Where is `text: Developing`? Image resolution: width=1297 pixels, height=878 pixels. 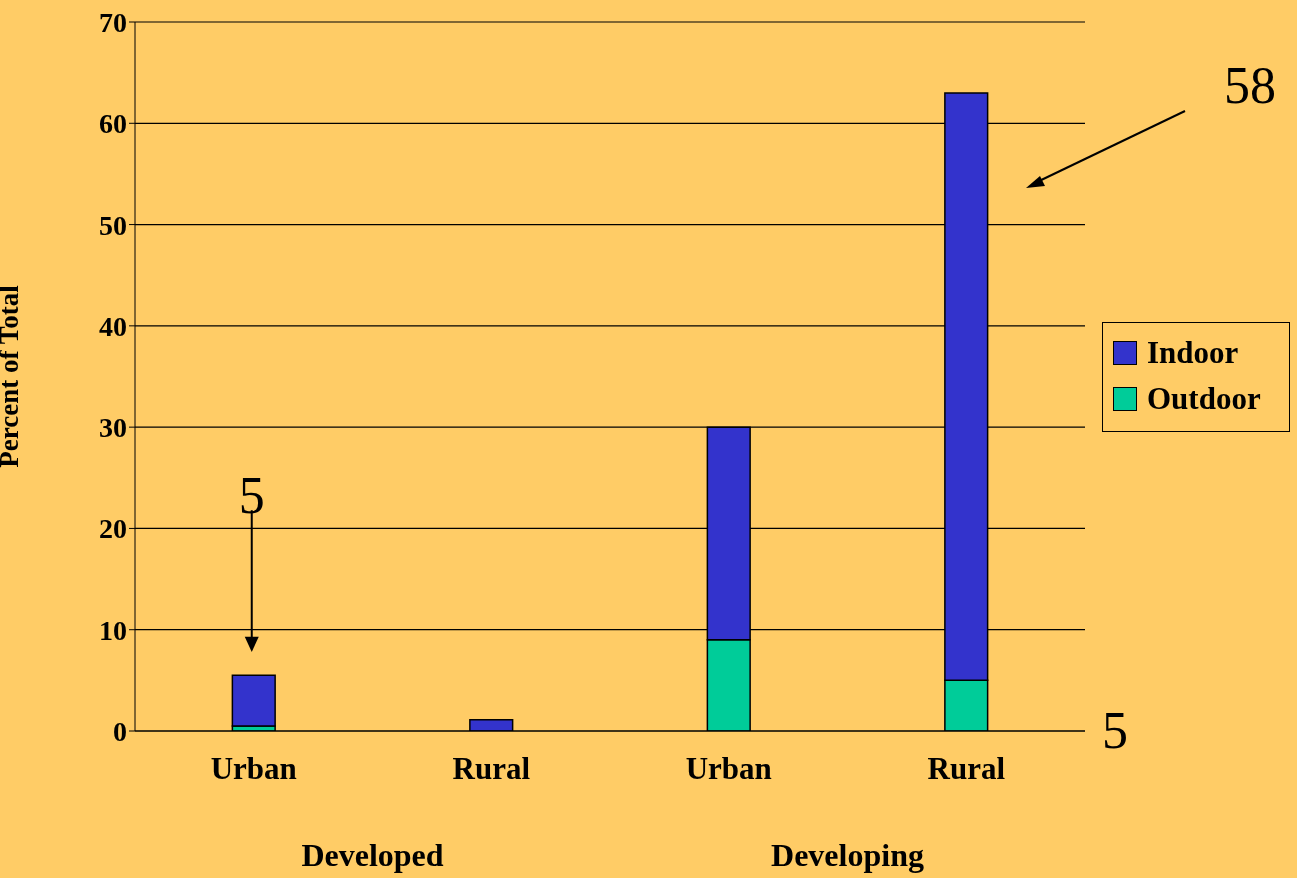
text: Developing is located at coordinates (847, 855).